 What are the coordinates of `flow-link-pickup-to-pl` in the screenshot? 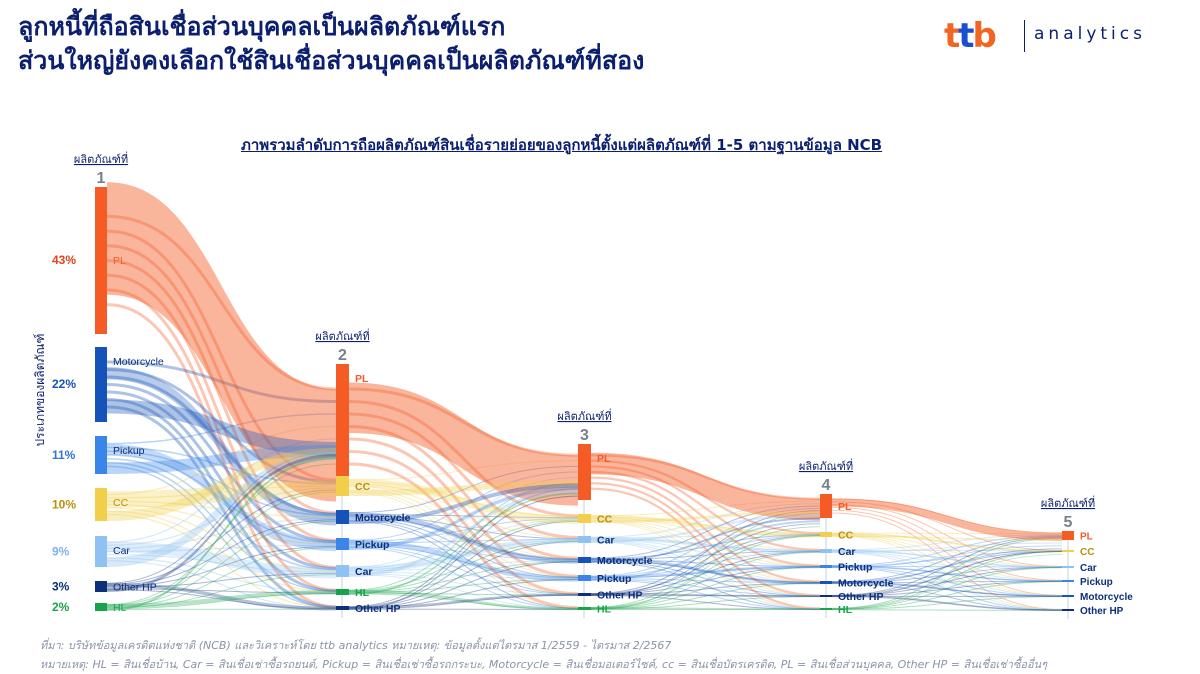 It's located at (947, 551).